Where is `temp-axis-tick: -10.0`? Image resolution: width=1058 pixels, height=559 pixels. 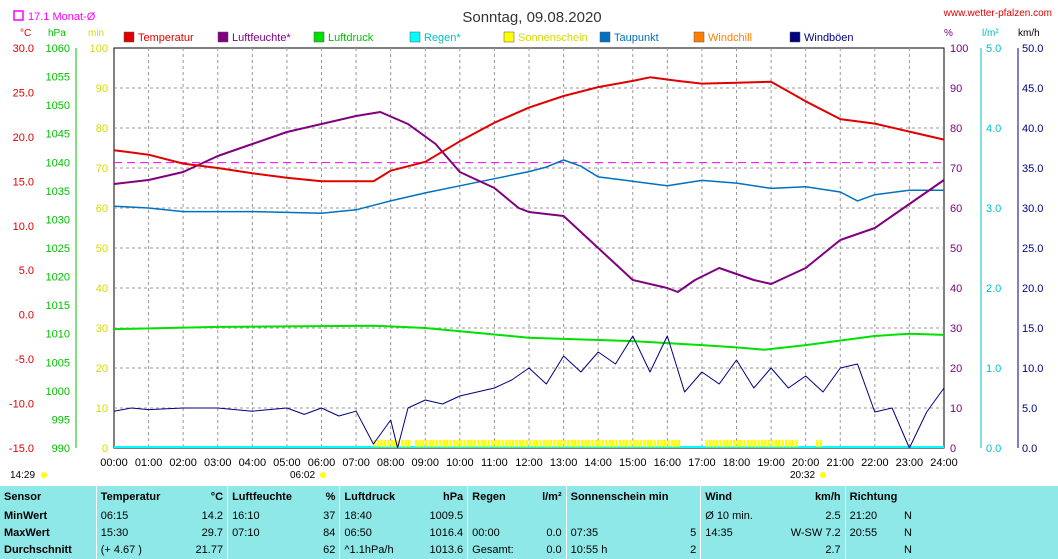 temp-axis-tick: -10.0 is located at coordinates (21, 405).